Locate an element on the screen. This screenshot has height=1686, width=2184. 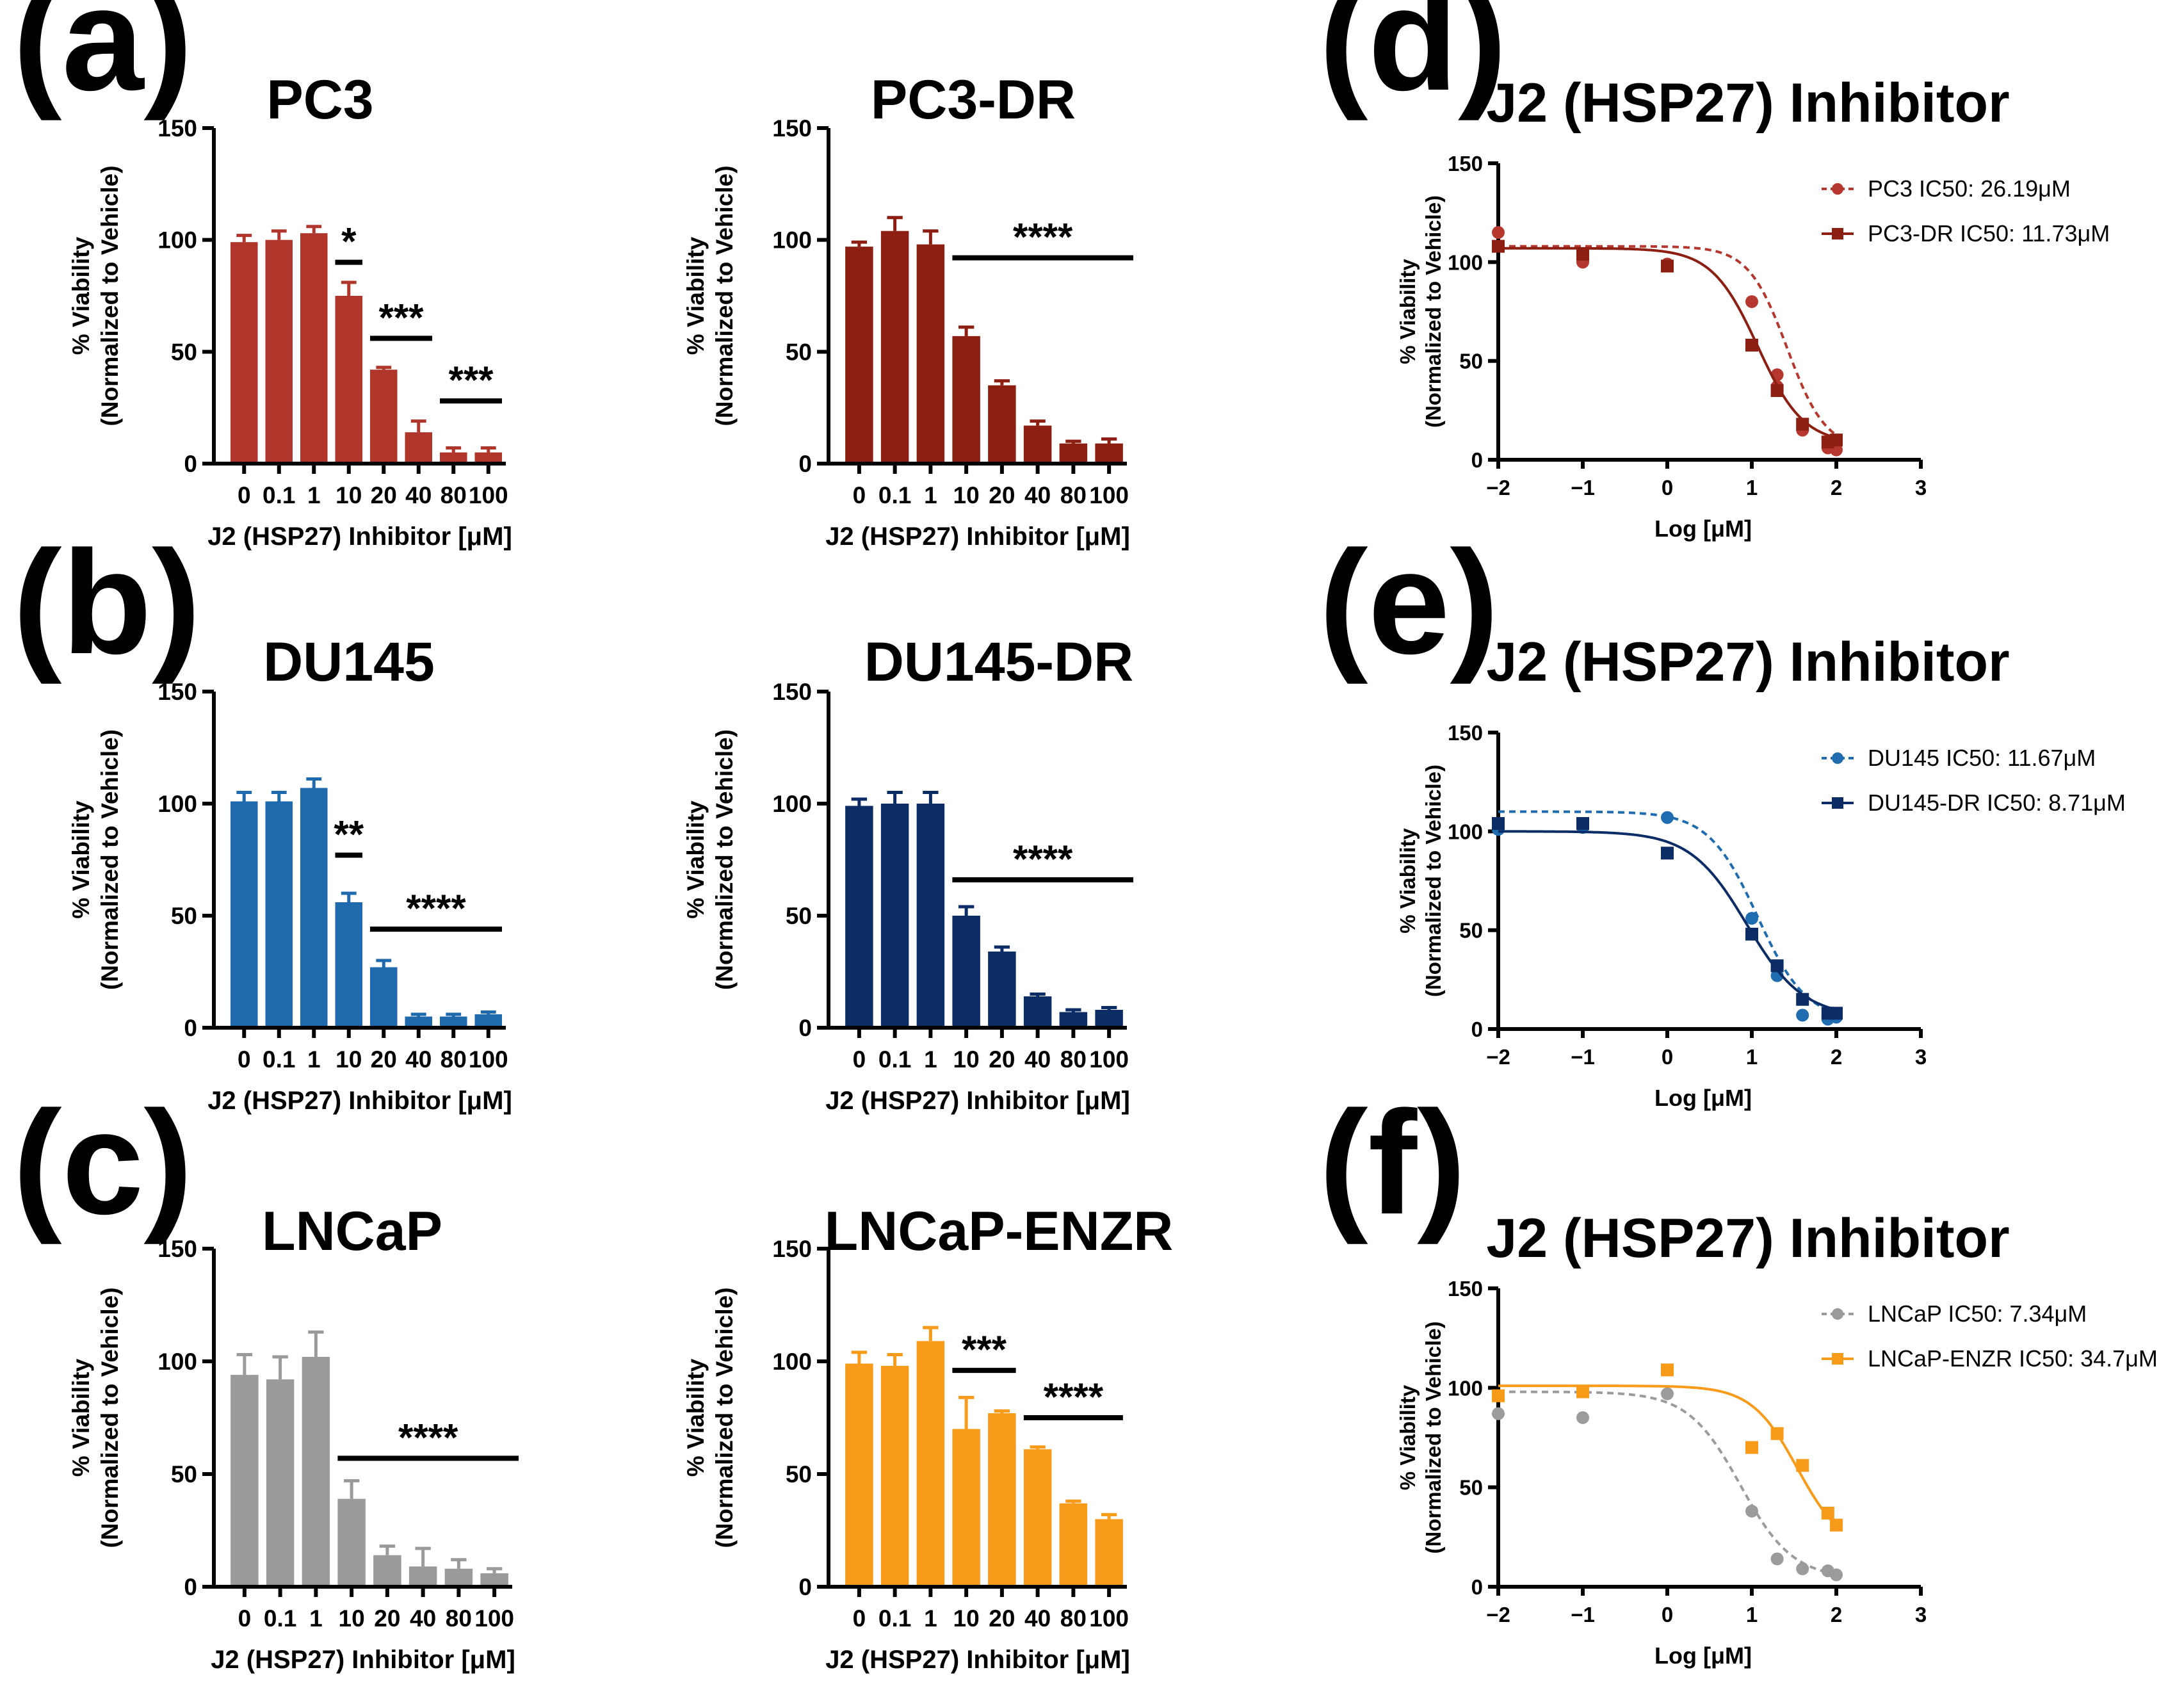
panel-title: PC3 is located at coordinates (319, 100).